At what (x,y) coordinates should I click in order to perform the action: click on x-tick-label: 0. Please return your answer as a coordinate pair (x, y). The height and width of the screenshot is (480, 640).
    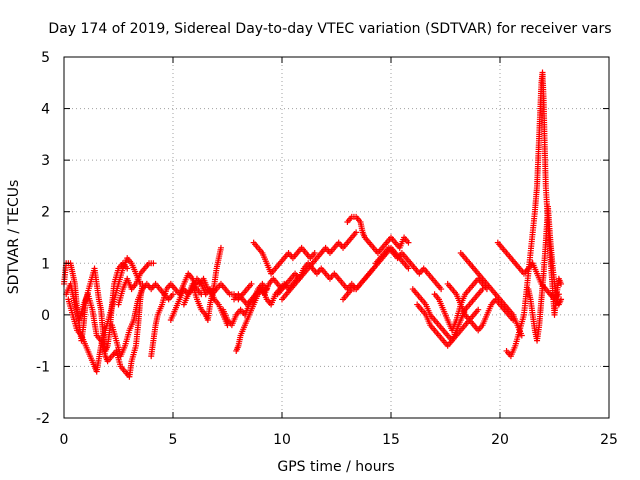
    Looking at the image, I should click on (64, 440).